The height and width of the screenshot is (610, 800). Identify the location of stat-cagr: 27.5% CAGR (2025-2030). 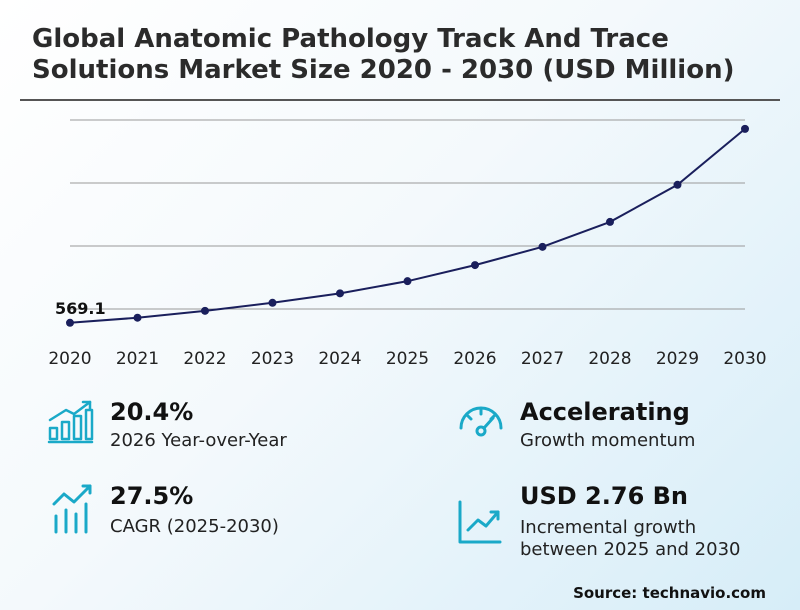
(220, 512).